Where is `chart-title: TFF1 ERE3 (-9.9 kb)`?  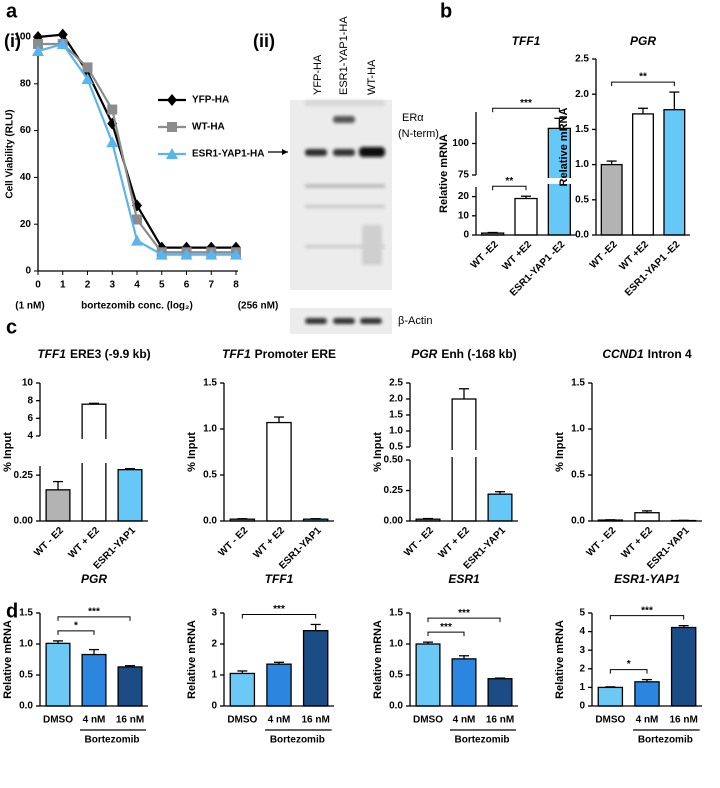 chart-title: TFF1 ERE3 (-9.9 kb) is located at coordinates (93, 354).